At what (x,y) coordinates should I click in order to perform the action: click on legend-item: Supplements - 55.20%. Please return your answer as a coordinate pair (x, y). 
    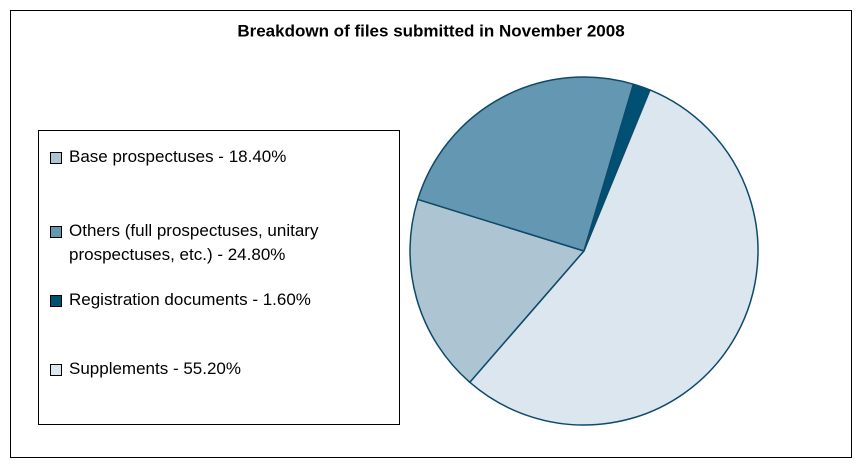
    Looking at the image, I should click on (222, 369).